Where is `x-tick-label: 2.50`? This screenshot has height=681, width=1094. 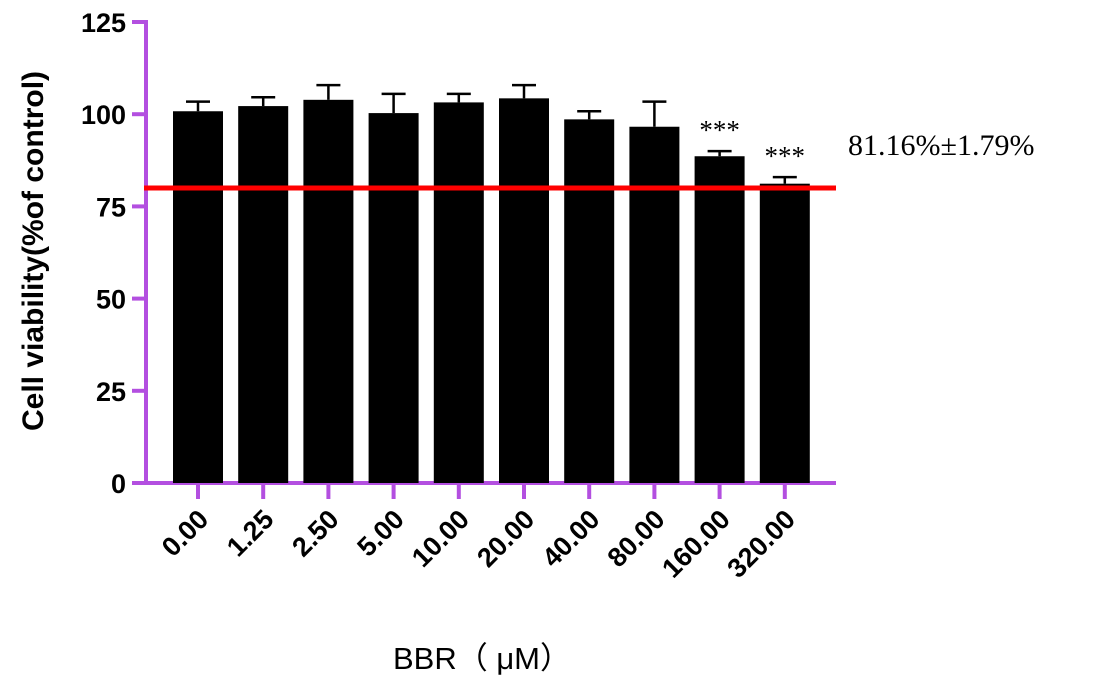 x-tick-label: 2.50 is located at coordinates (315, 533).